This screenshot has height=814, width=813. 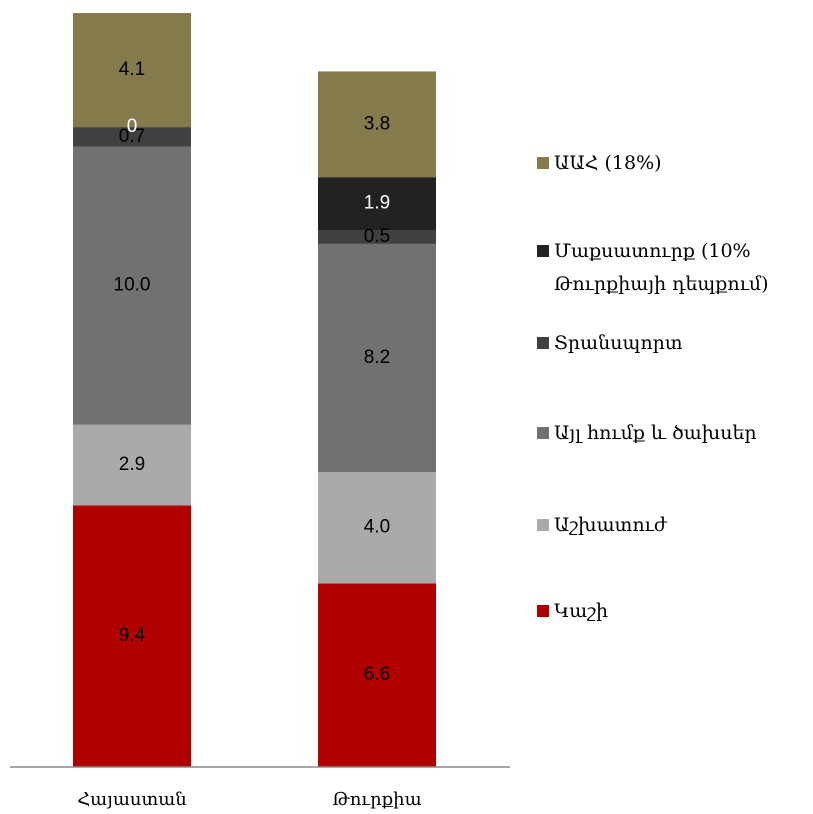 I want to click on legend-label: Կաշի, so click(x=581, y=611).